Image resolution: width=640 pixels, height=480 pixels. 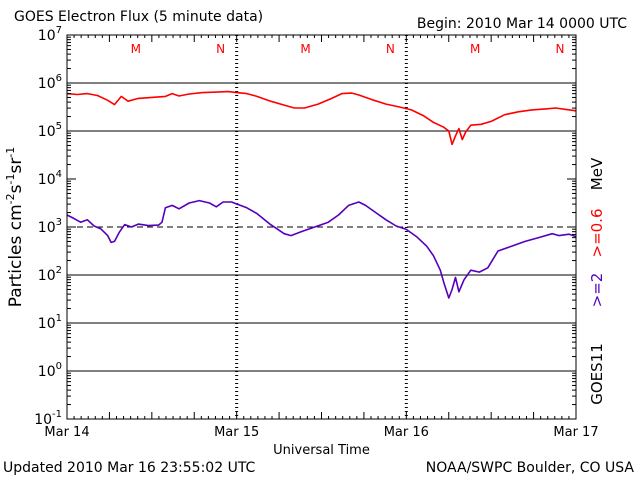 What do you see at coordinates (50, 130) in the screenshot?
I see `y-tick-label: 10⁵` at bounding box center [50, 130].